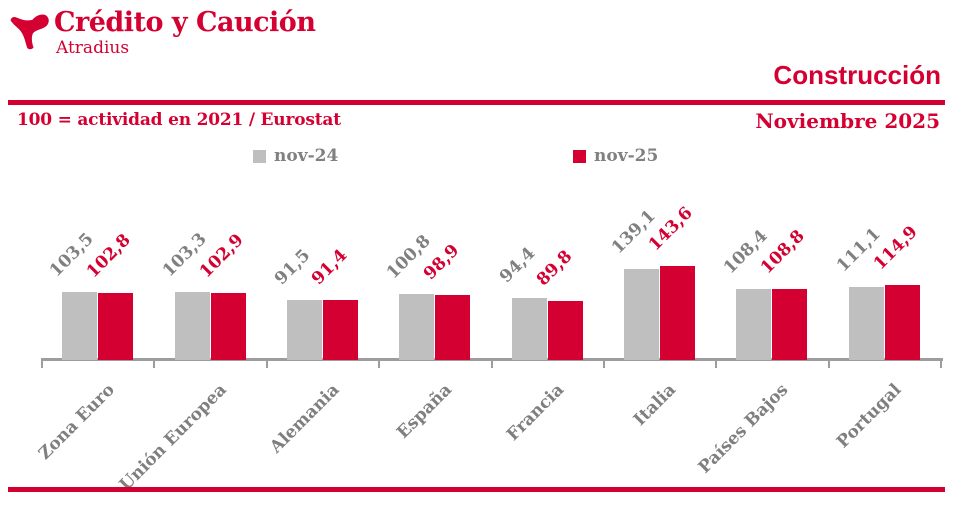 This screenshot has height=511, width=954. I want to click on period-label: Noviembre 2025, so click(847, 121).